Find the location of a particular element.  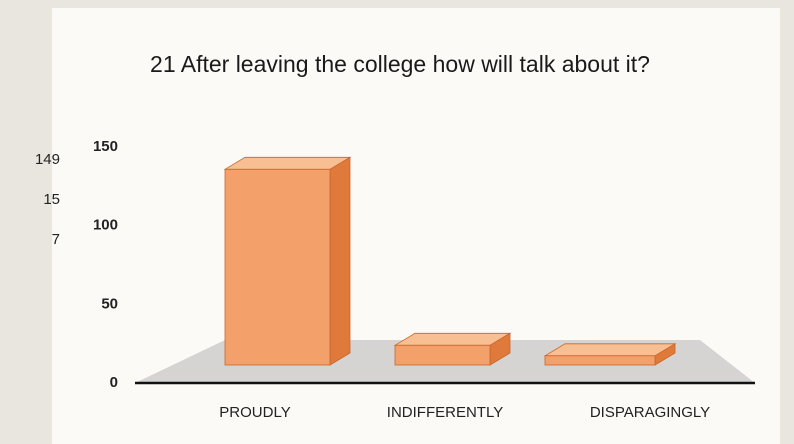

y-tick-label: 0 is located at coordinates (114, 382).